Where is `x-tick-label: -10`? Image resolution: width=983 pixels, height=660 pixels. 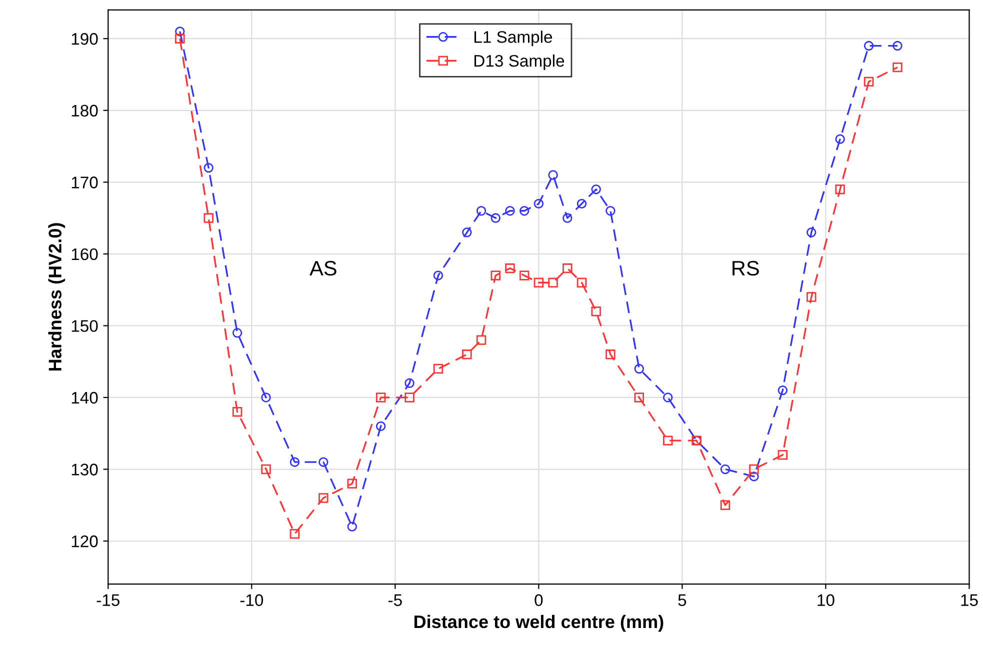
x-tick-label: -10 is located at coordinates (252, 600).